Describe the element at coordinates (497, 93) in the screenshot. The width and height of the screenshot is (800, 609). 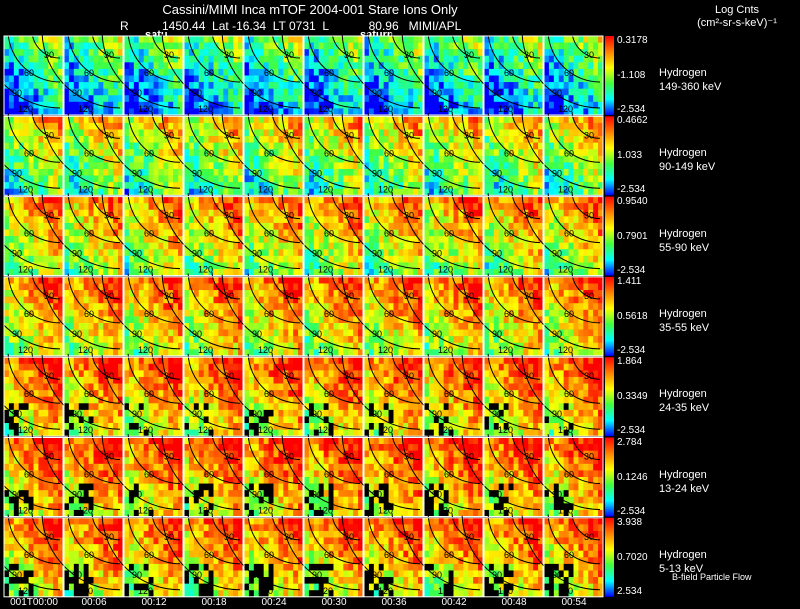
I see `contour-label: 90` at that location.